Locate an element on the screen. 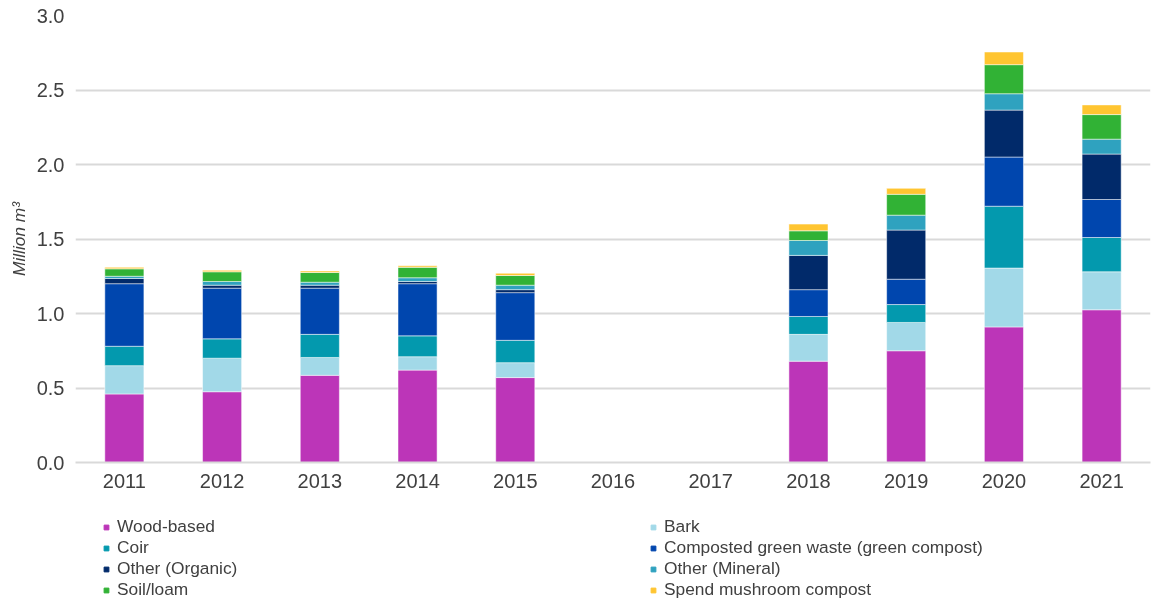 This screenshot has height=610, width=1165. legend-label: Bark is located at coordinates (682, 526).